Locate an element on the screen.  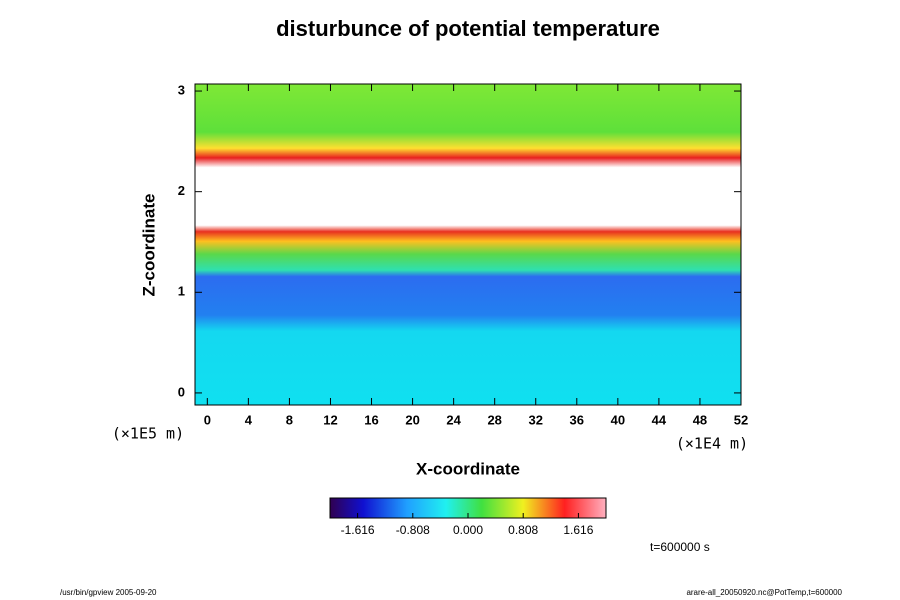
x-tick-label: 44 is located at coordinates (659, 419).